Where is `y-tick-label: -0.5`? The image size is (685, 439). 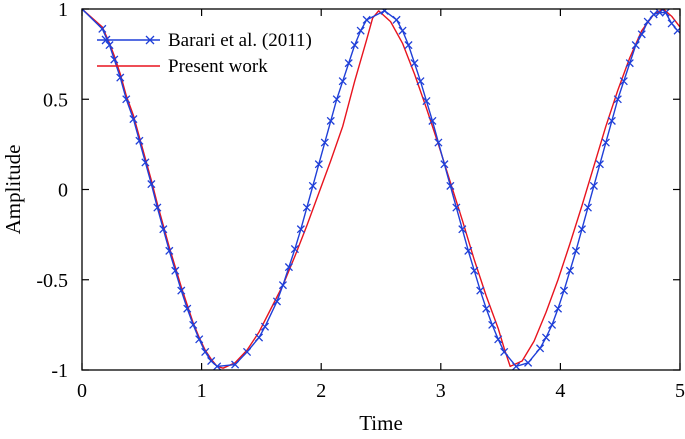 y-tick-label: -0.5 is located at coordinates (52, 281).